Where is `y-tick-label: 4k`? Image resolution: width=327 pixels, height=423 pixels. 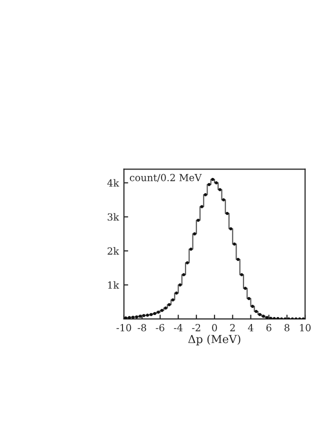
y-tick-label: 4k is located at coordinates (113, 183).